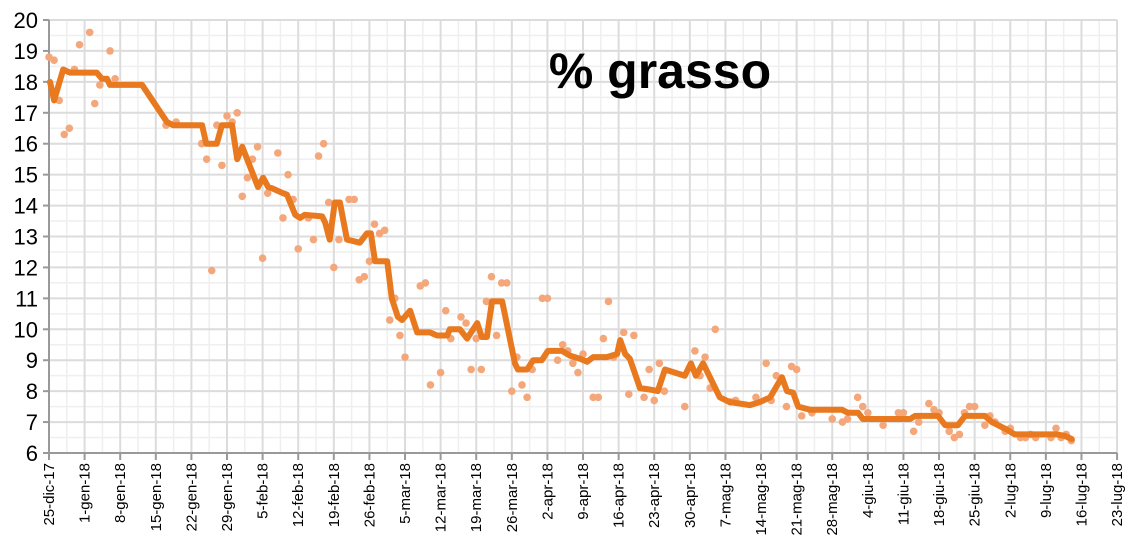 The width and height of the screenshot is (1137, 560). I want to click on x-tick-label: 16-lug-18, so click(1081, 494).